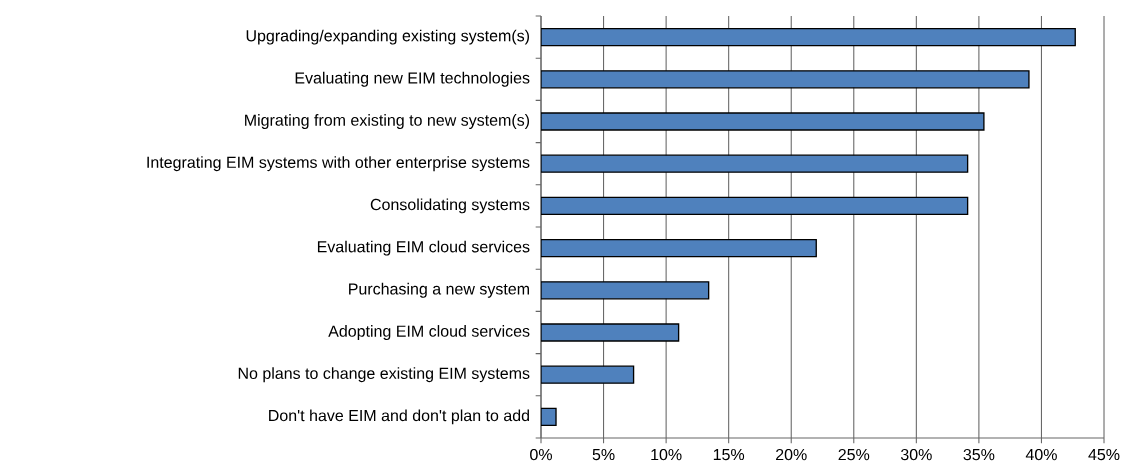 The width and height of the screenshot is (1130, 471). What do you see at coordinates (388, 37) in the screenshot?
I see `y-tick-label: Upgrading/expanding existing system(s)` at bounding box center [388, 37].